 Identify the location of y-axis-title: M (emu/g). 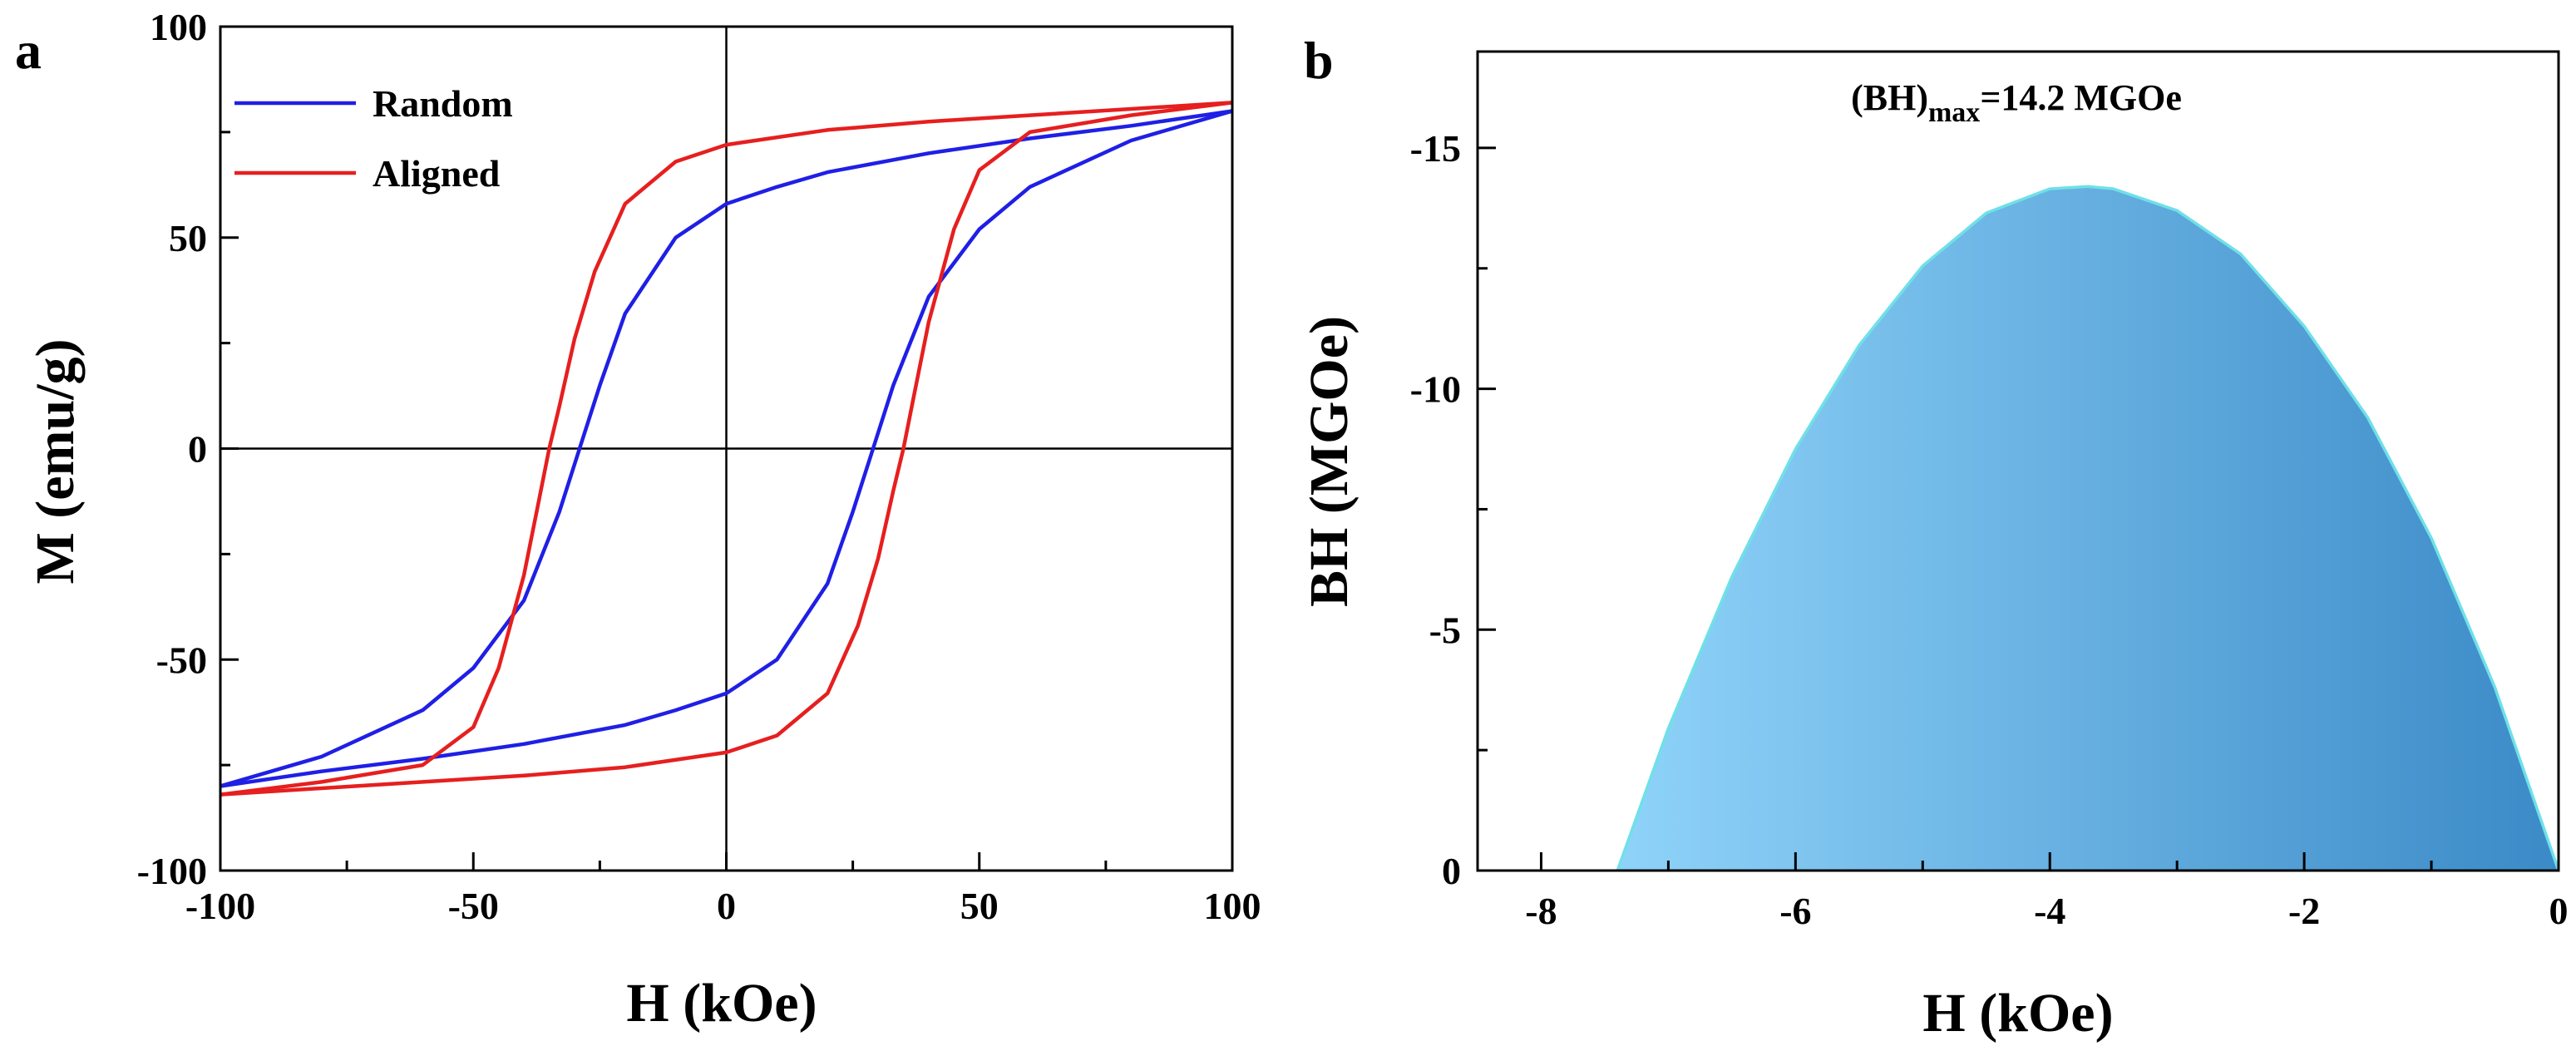
(56, 461).